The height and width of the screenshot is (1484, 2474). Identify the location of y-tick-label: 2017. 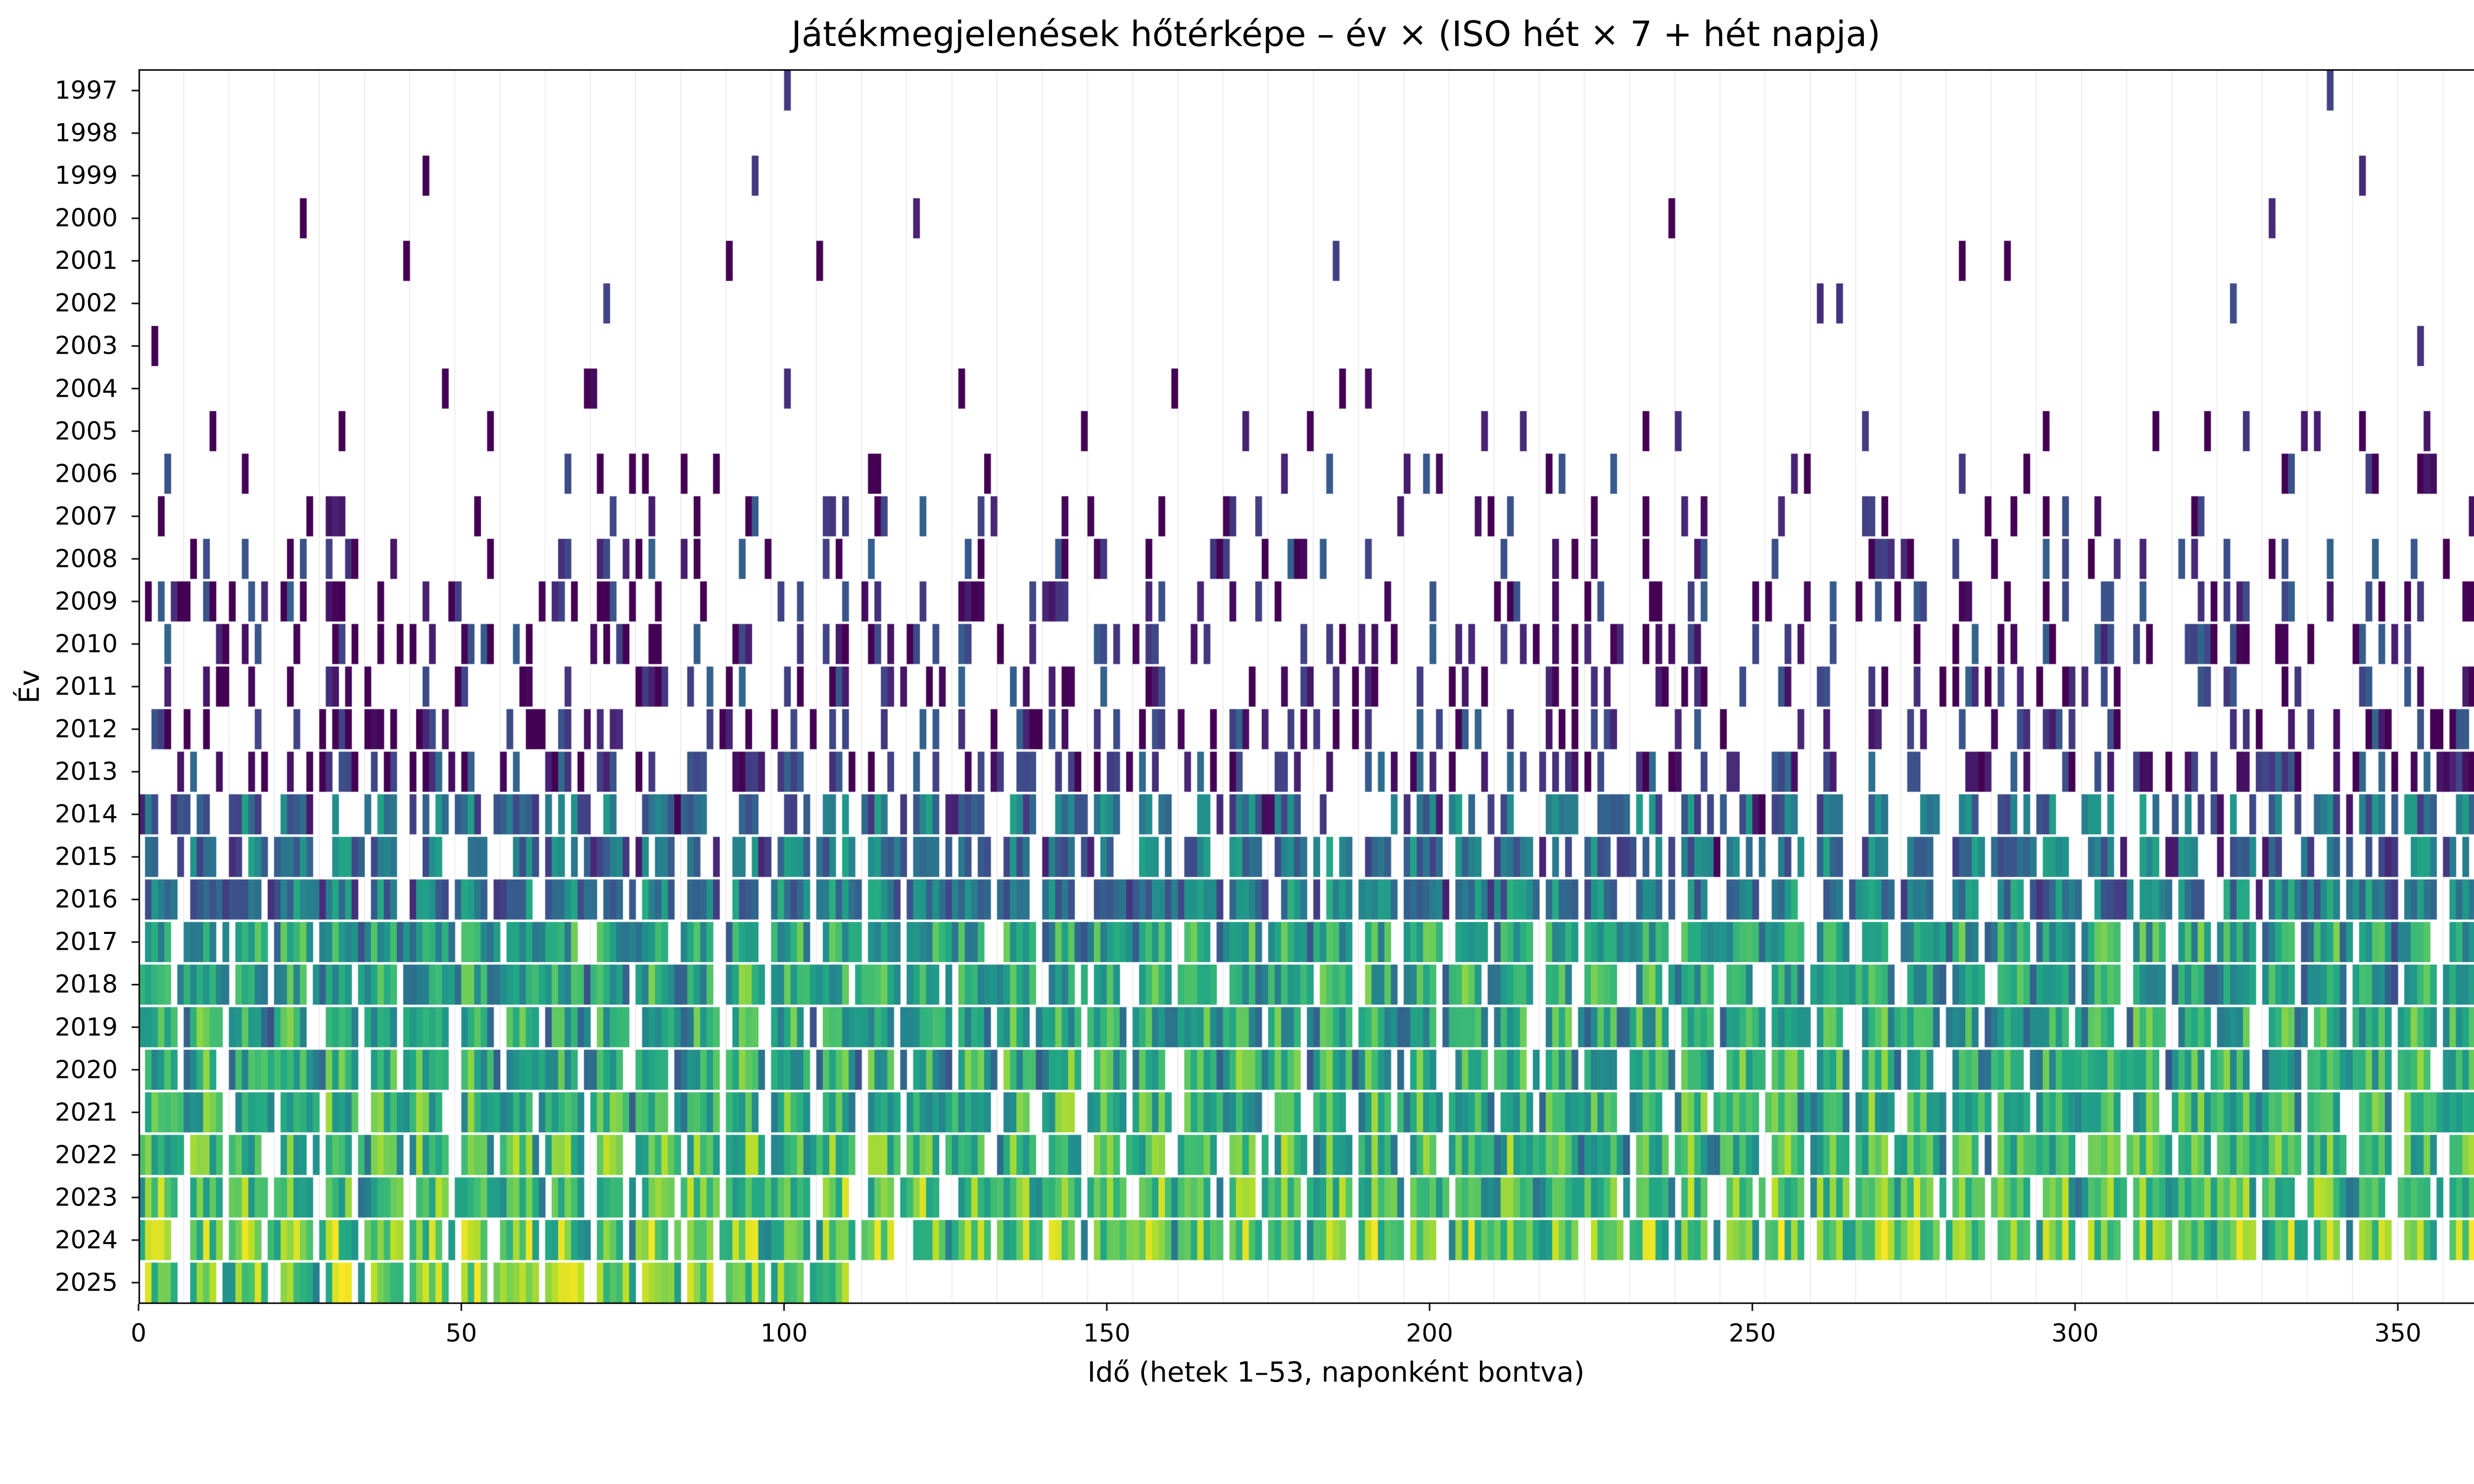
(86, 941).